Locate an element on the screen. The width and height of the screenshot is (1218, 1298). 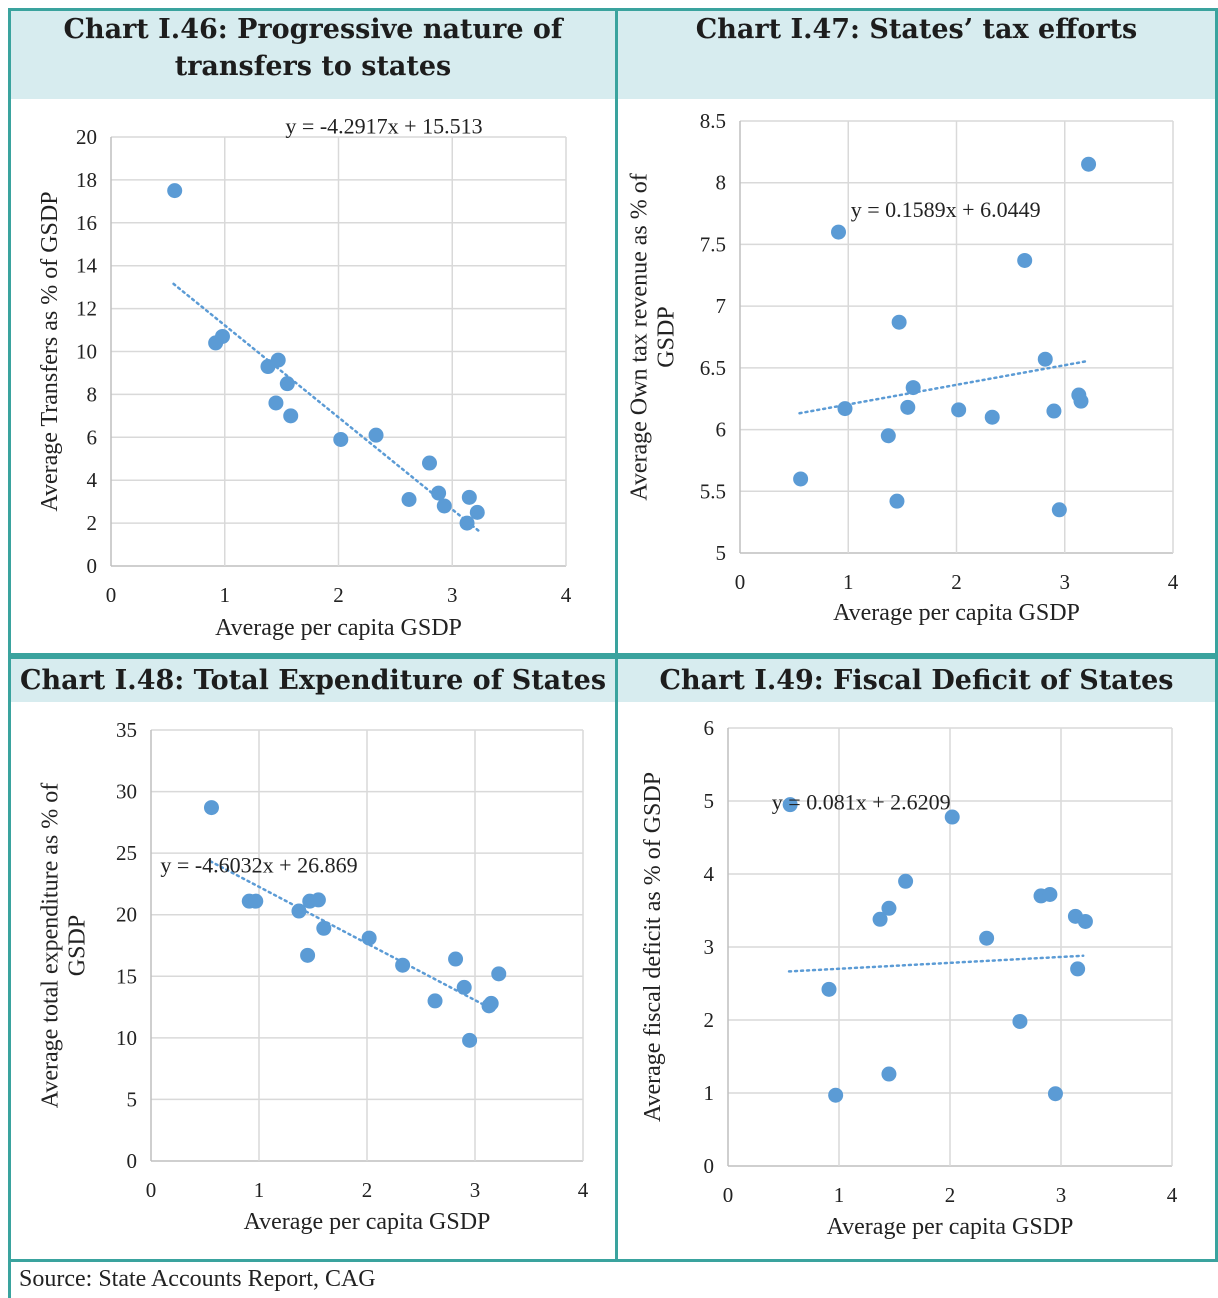
title-line: Chart I.47: States’ tax efforts is located at coordinates (916, 29).